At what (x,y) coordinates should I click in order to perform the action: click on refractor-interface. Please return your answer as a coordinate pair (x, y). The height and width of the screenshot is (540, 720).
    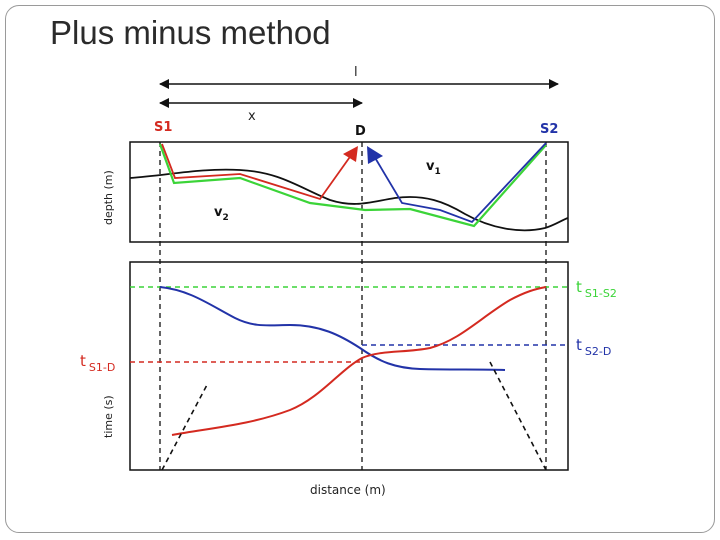
    Looking at the image, I should click on (349, 200).